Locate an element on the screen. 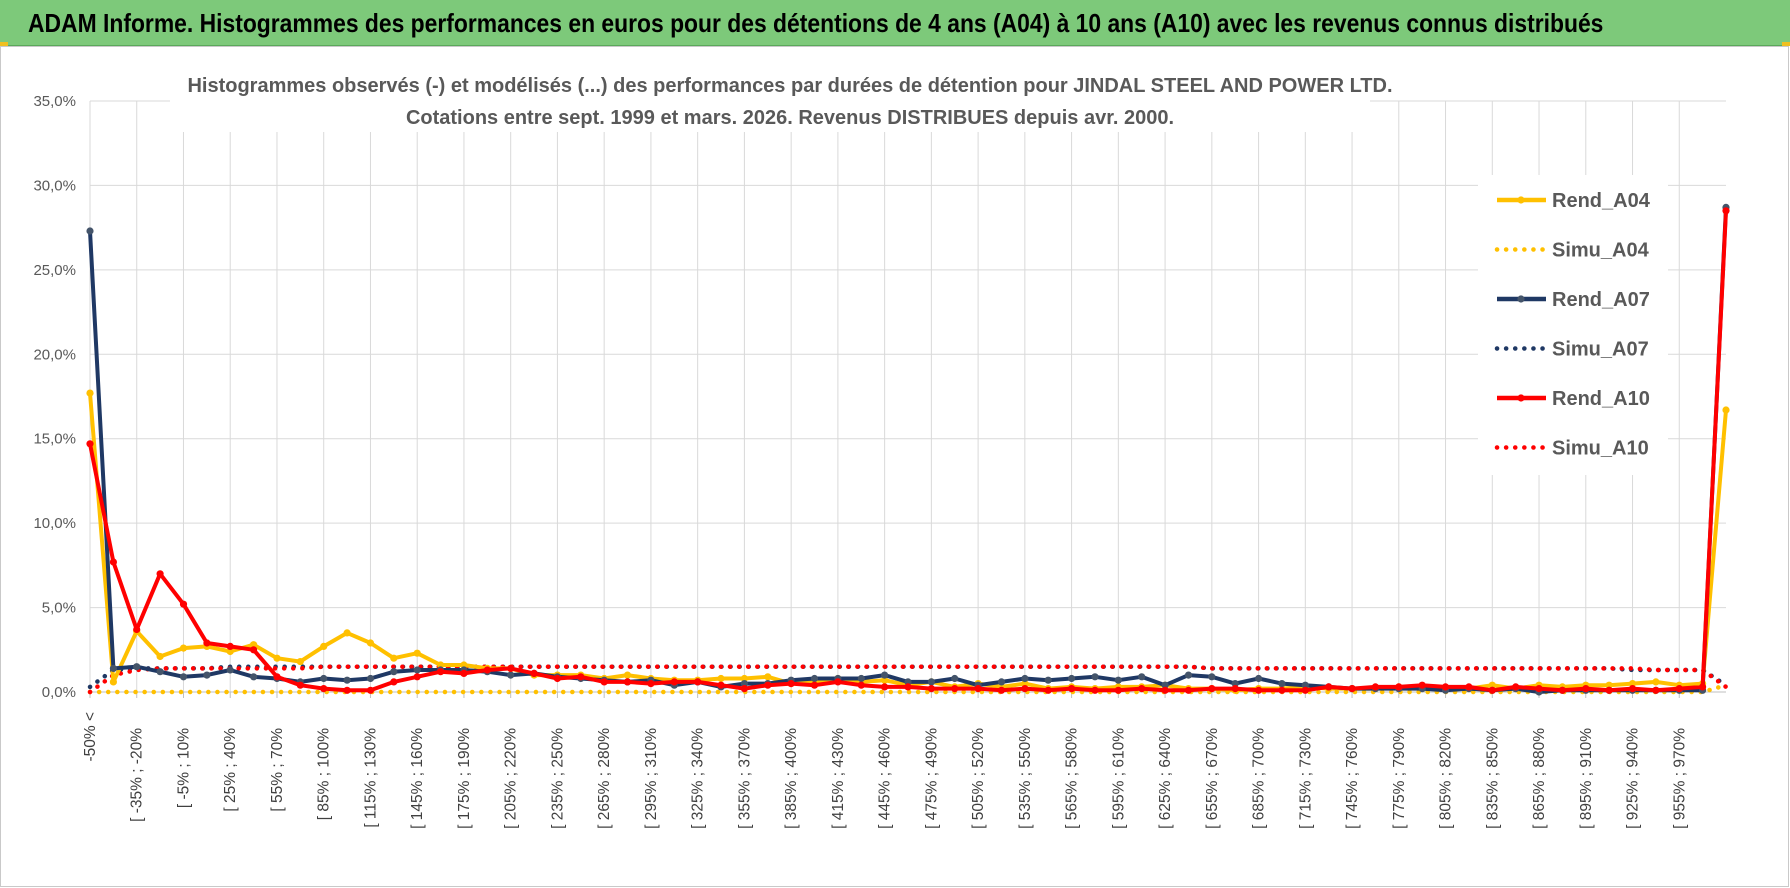  x-tick-label: [ 715% ; 730% is located at coordinates (1305, 778).